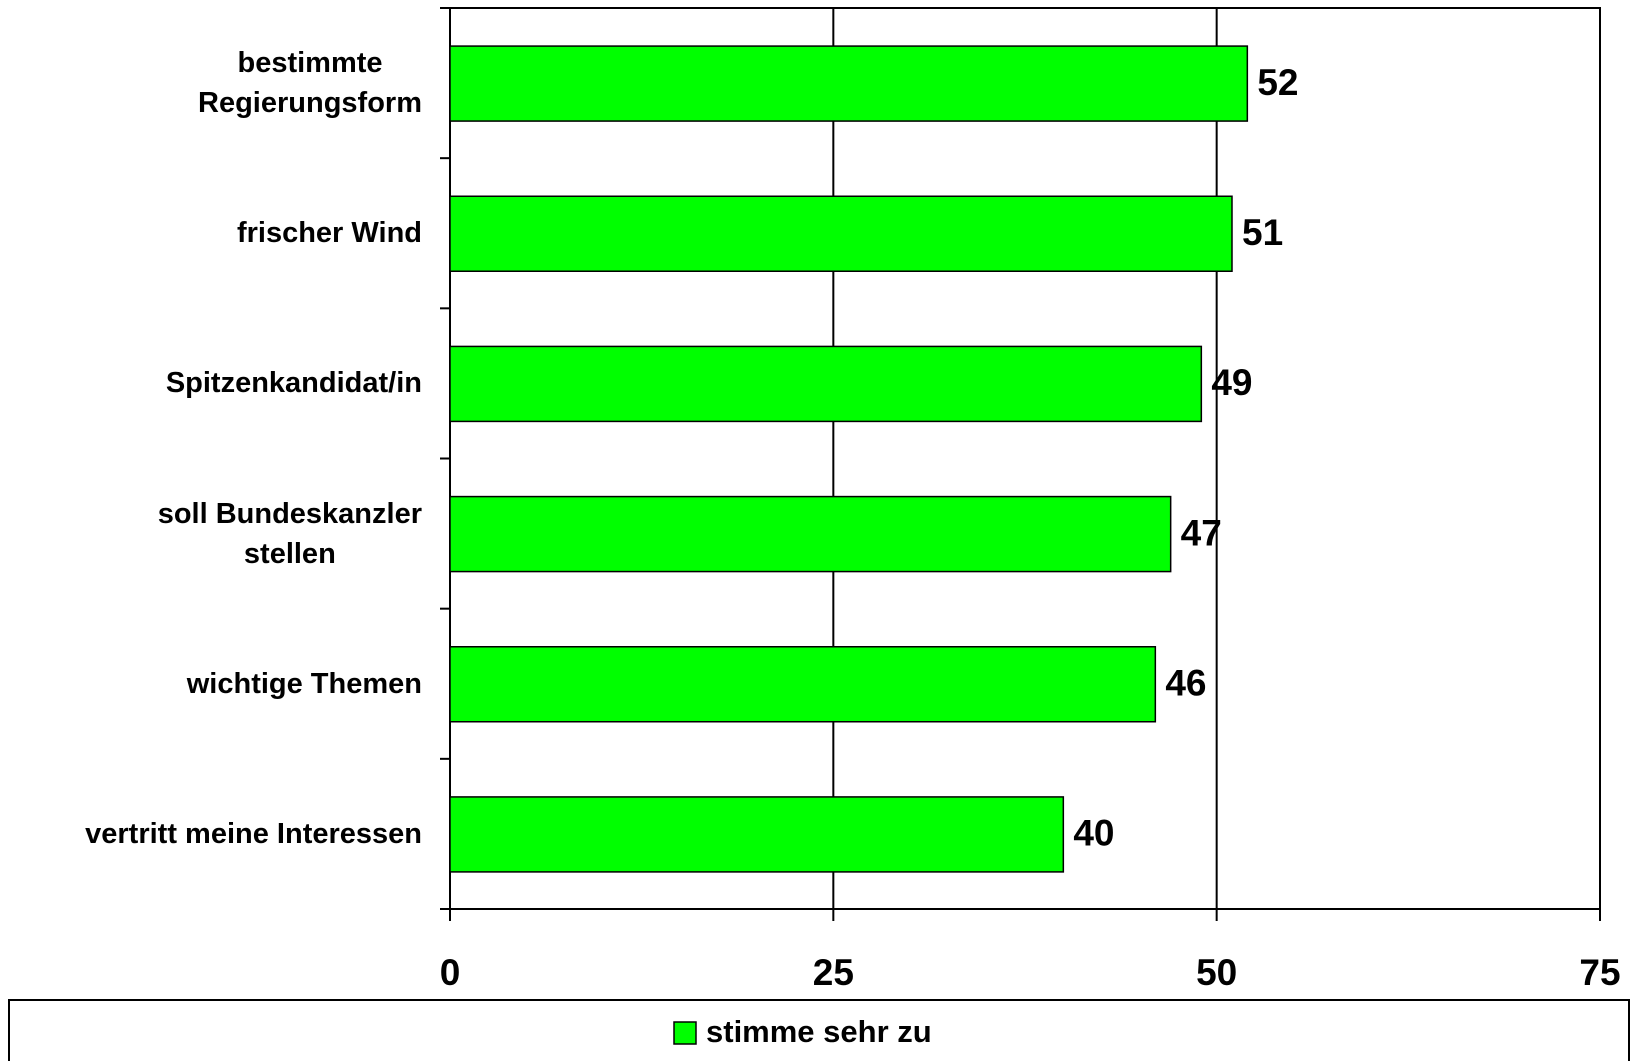 This screenshot has height=1061, width=1632. What do you see at coordinates (1201, 532) in the screenshot?
I see `data-label: 47` at bounding box center [1201, 532].